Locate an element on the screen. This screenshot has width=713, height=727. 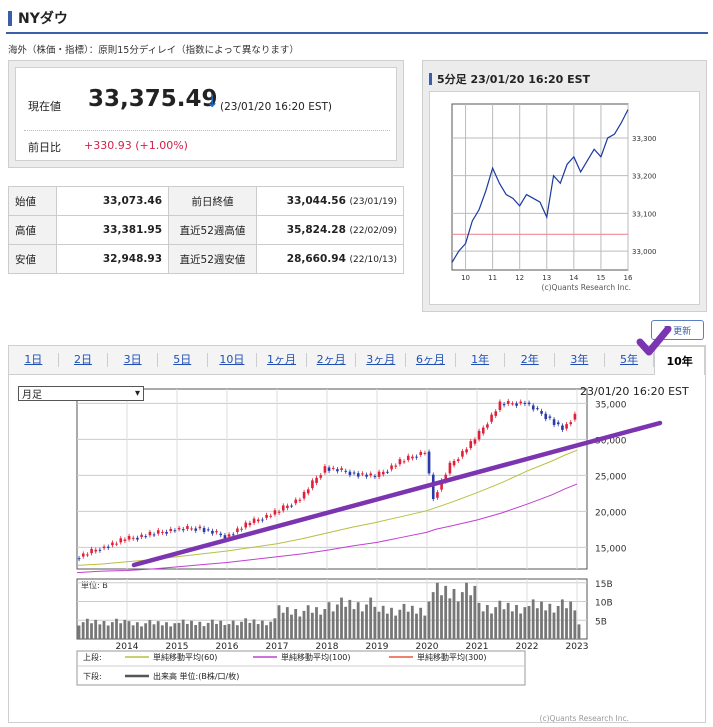
interval-select: 月足 ▾ is located at coordinates (81, 393).